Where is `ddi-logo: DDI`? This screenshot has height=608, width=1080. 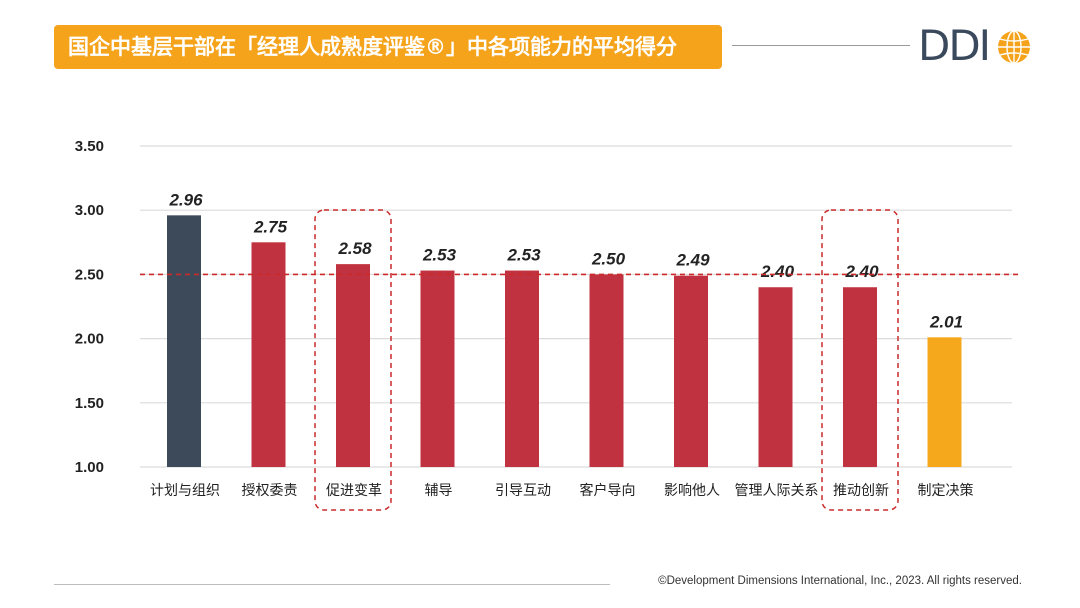
ddi-logo: DDI is located at coordinates (978, 45).